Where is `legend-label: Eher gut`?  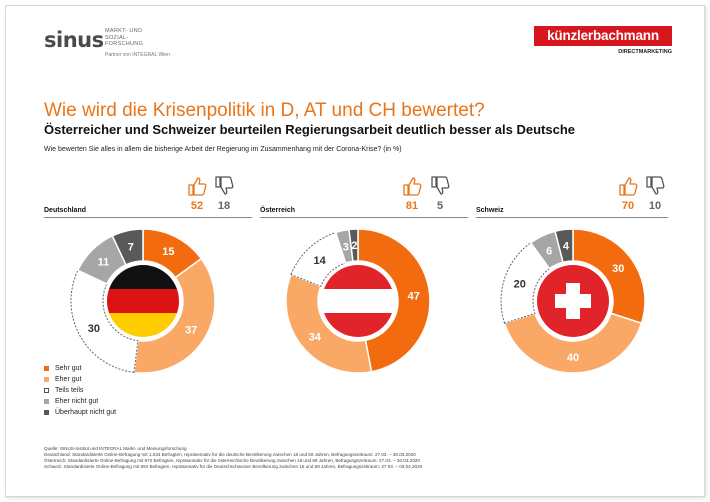 legend-label: Eher gut is located at coordinates (68, 379).